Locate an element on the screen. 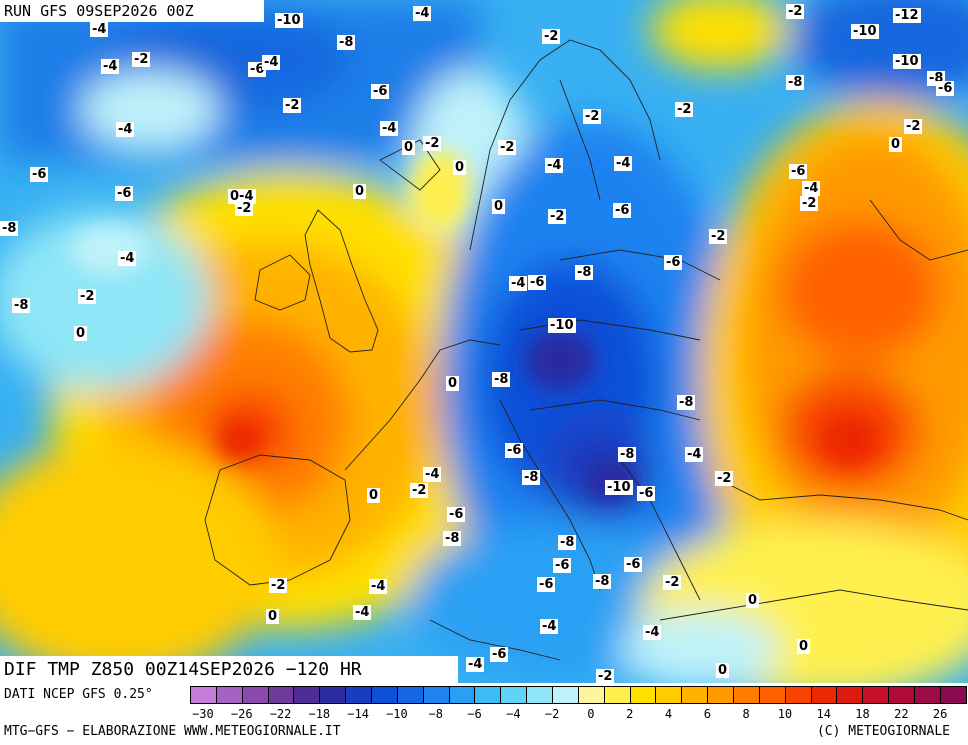  legend-tick-label: −10 is located at coordinates (397, 714).